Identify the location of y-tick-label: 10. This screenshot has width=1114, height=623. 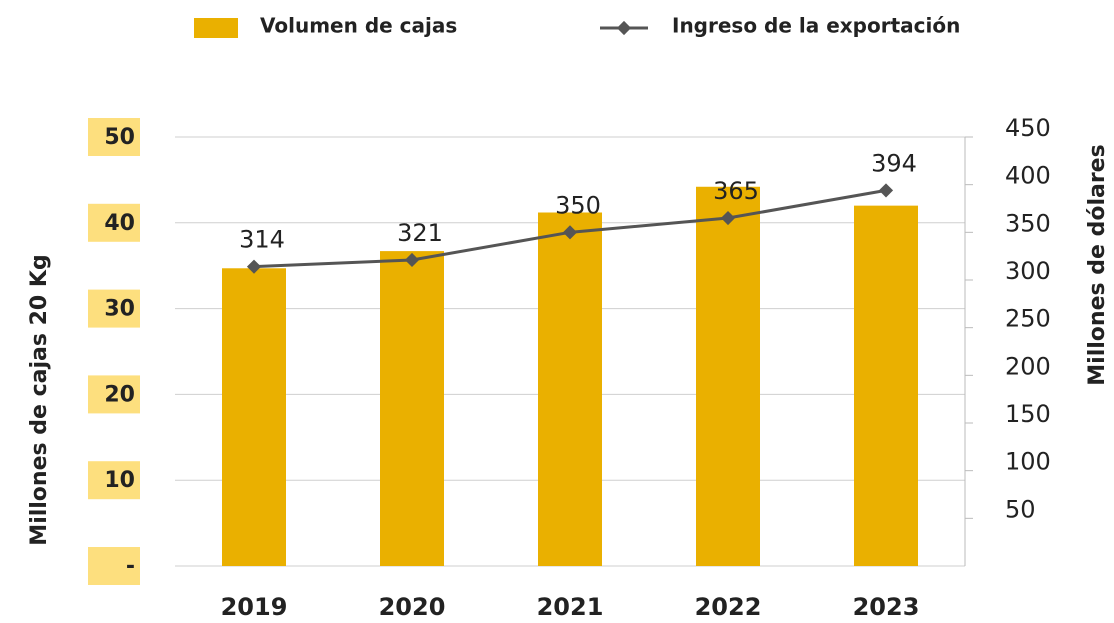
(119, 480).